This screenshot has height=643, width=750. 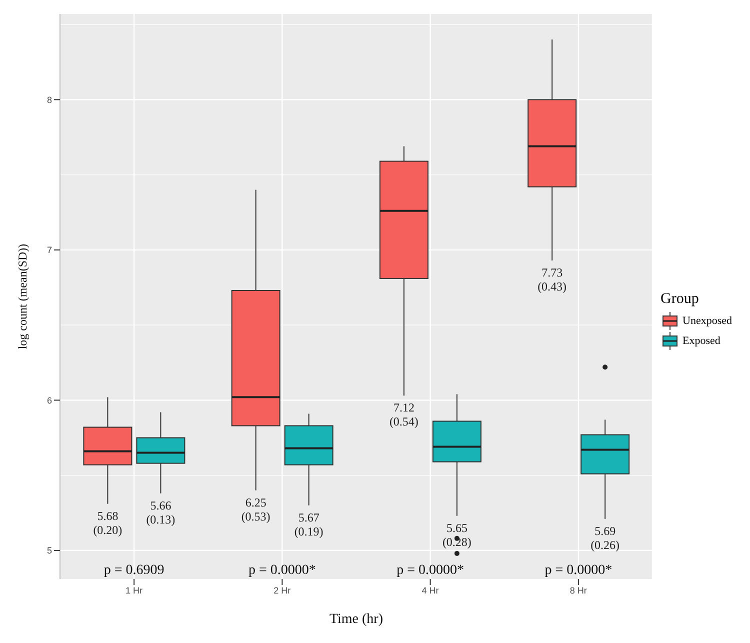 I want to click on x-axis-title: Time (hr), so click(x=356, y=619).